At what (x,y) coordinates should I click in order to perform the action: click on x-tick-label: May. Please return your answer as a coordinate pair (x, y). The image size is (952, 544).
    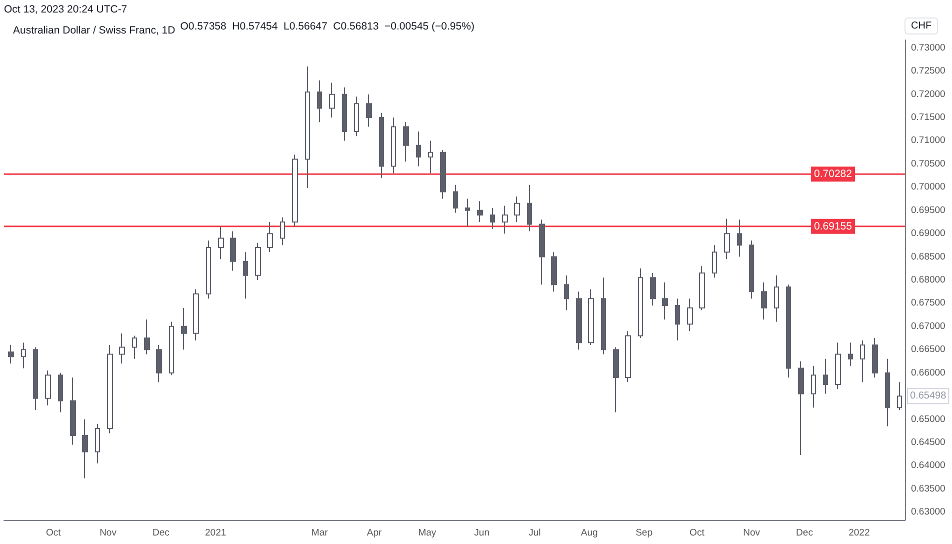
    Looking at the image, I should click on (427, 533).